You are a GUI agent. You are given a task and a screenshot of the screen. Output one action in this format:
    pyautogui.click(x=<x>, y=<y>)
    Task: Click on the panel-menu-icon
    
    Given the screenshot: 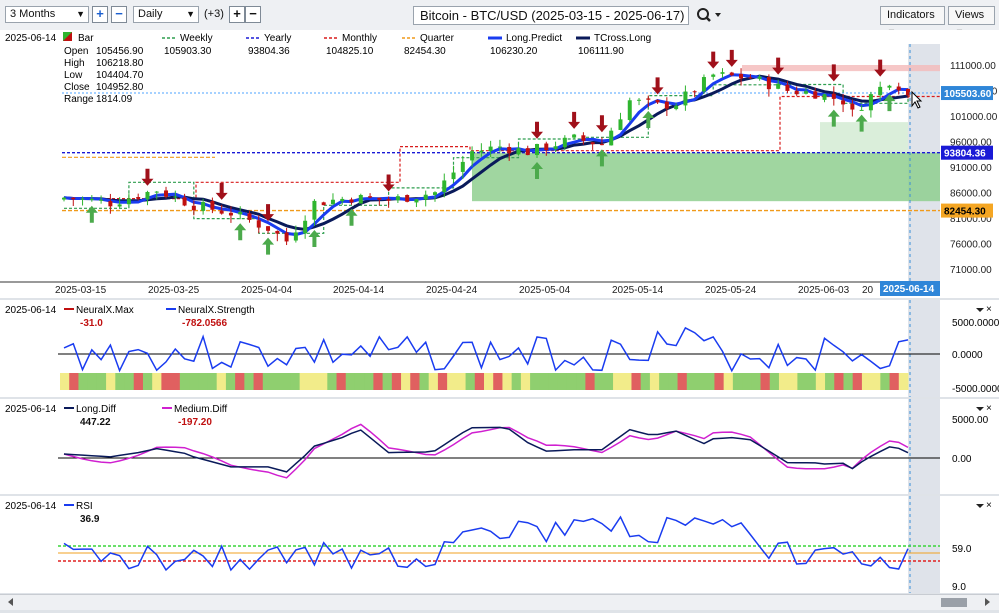 What is the action you would take?
    pyautogui.click(x=980, y=506)
    